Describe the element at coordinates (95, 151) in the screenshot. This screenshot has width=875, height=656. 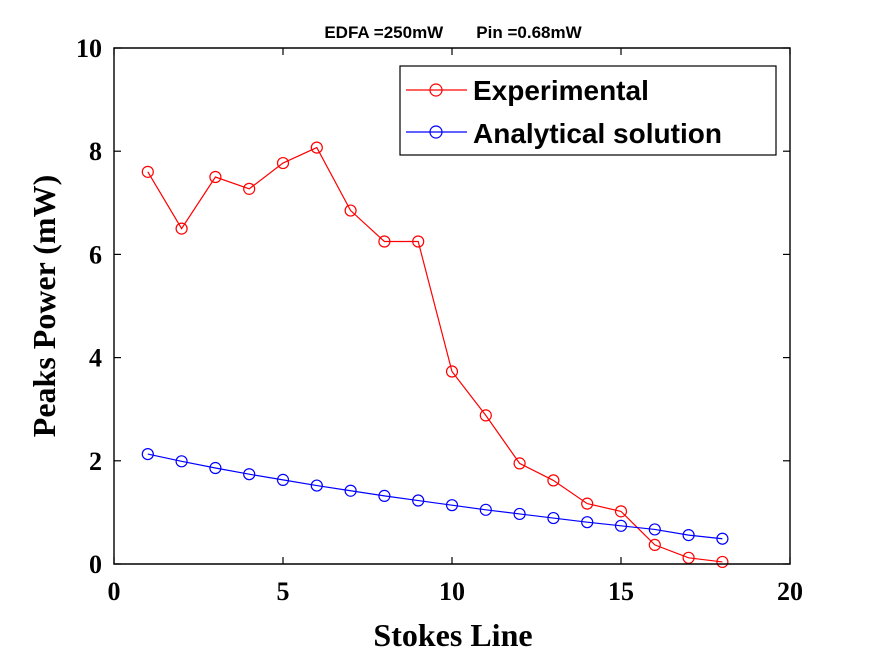
I see `y-tick-label: 8` at that location.